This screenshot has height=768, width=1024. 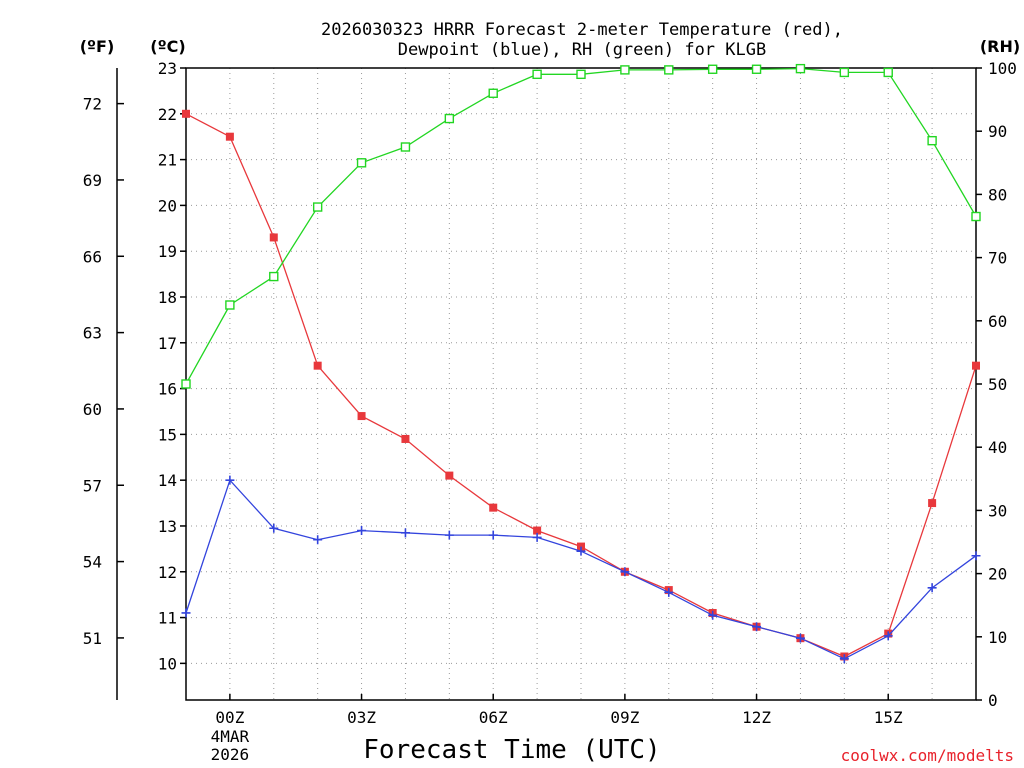 I want to click on rh-tick-label: 50, so click(x=997, y=384).